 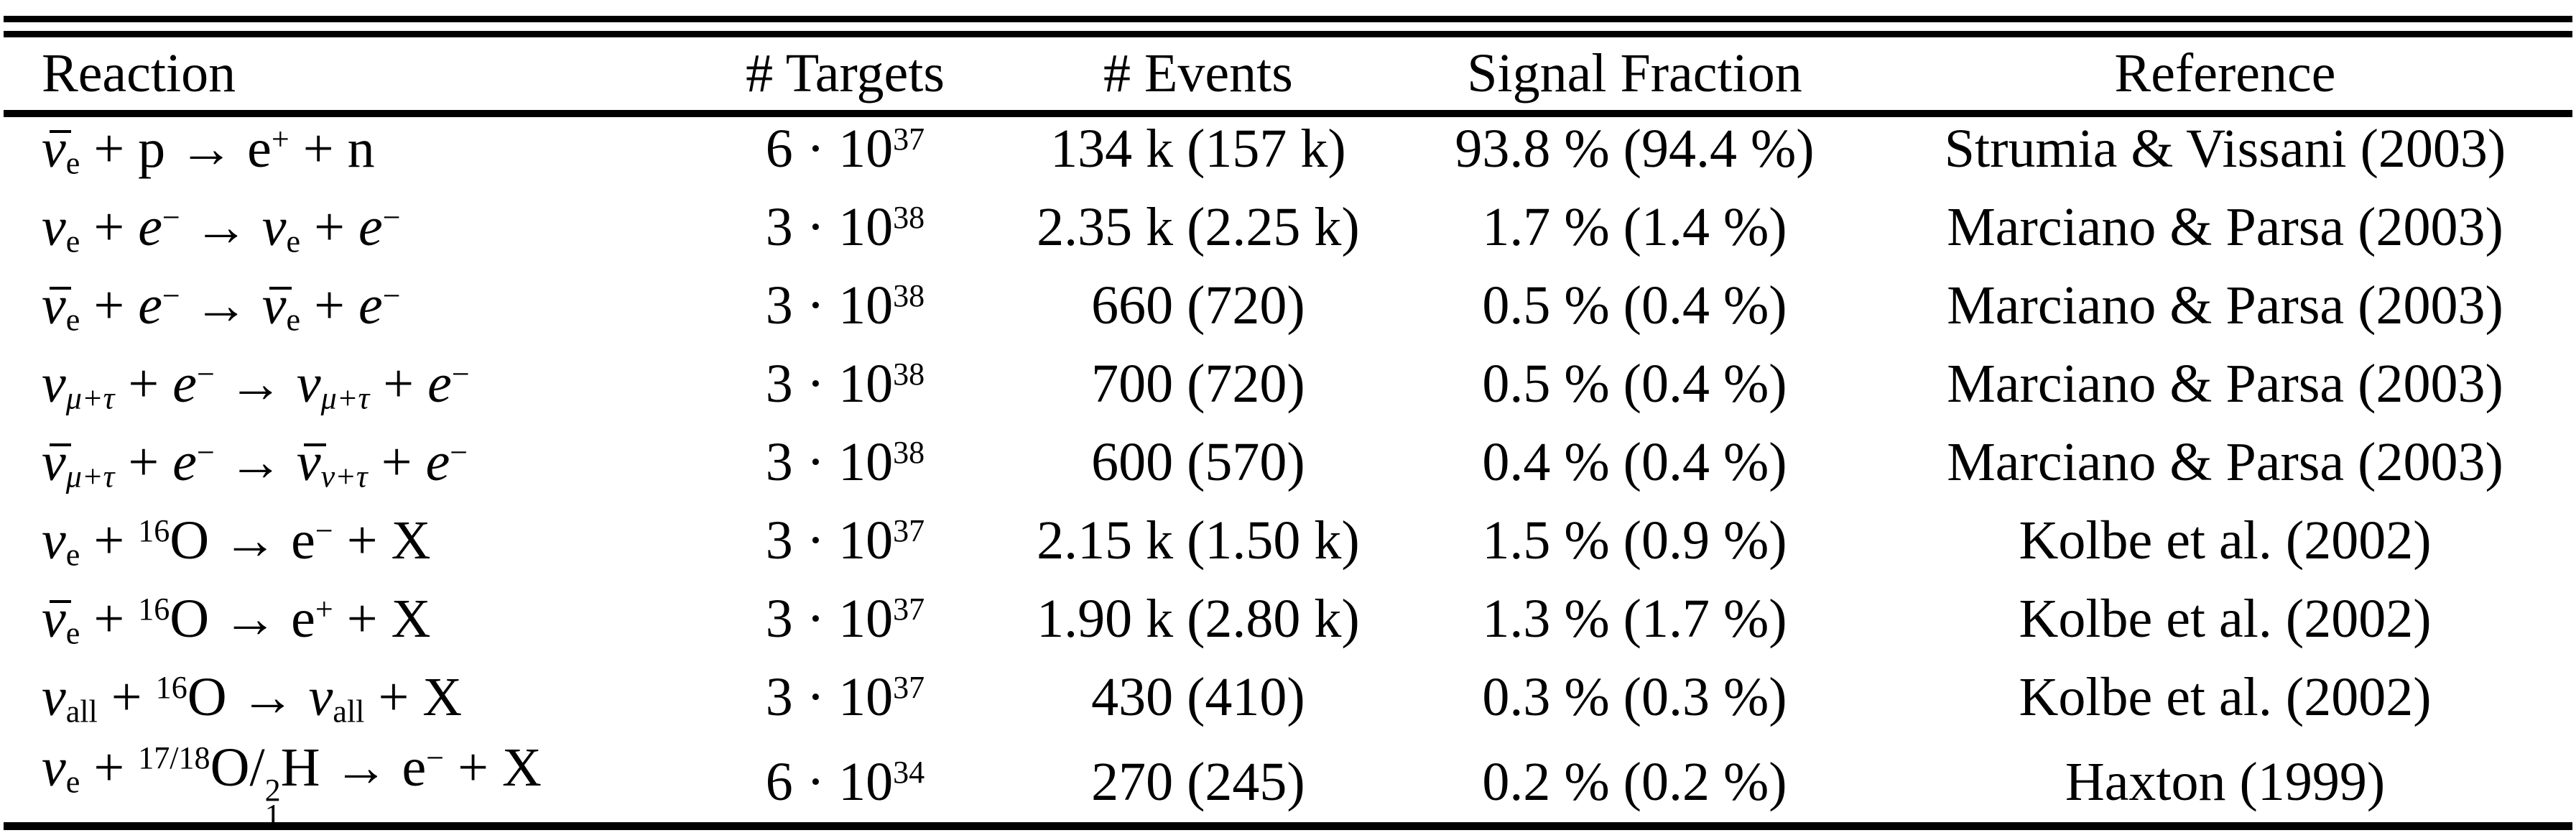 What do you see at coordinates (208, 150) in the screenshot?
I see `reaction-cell: νe + p → e+ + n` at bounding box center [208, 150].